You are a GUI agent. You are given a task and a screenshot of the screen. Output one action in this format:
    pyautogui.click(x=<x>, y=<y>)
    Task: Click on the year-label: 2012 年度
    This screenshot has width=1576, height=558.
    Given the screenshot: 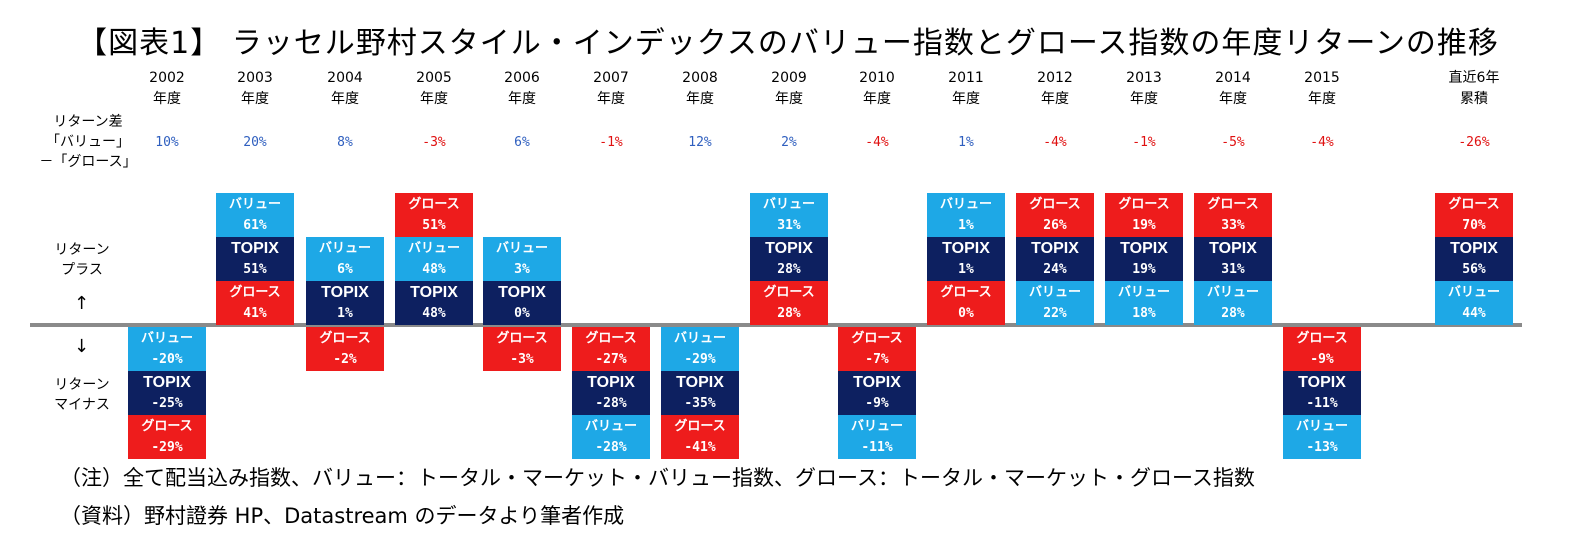 What is the action you would take?
    pyautogui.click(x=1055, y=89)
    